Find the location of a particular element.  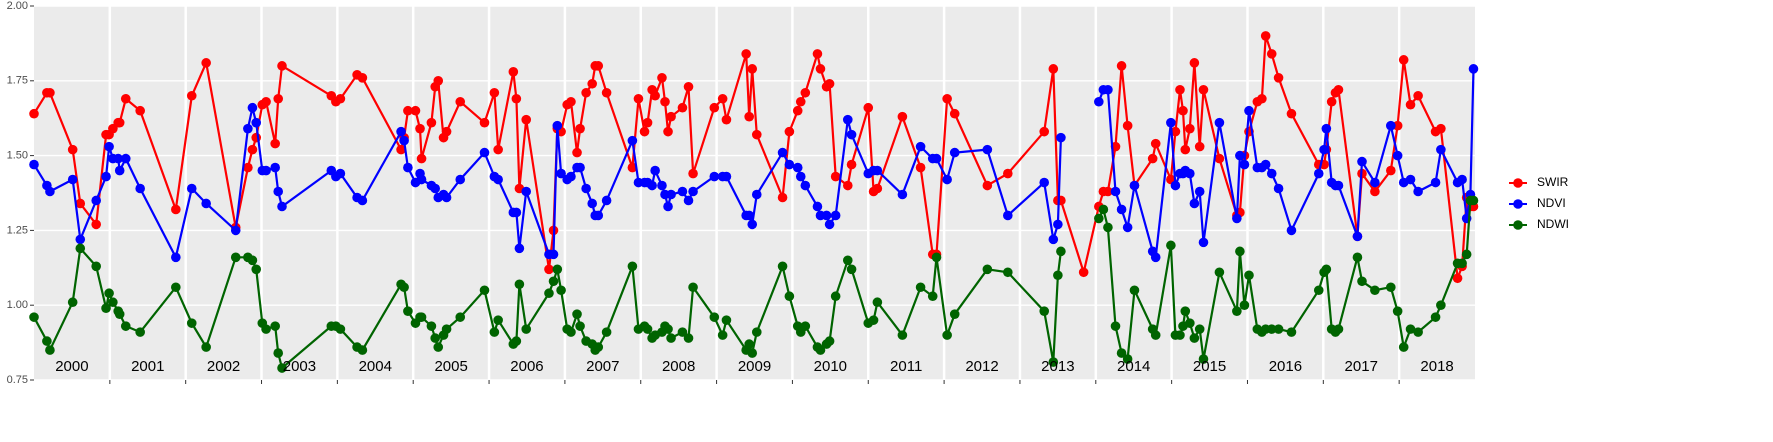

legend-point is located at coordinates (1518, 204).